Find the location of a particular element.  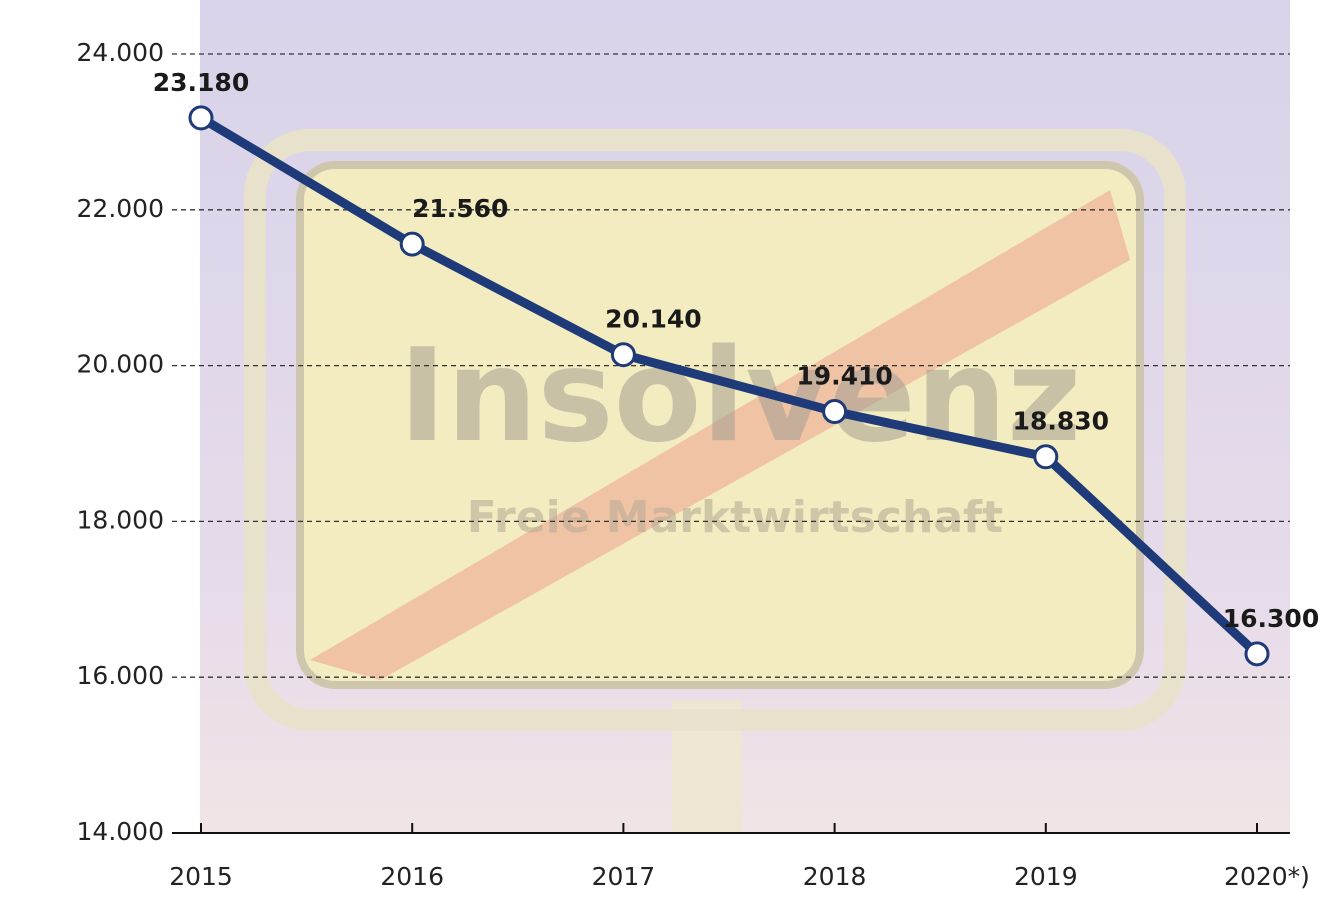

y-tick-label: 24.000 is located at coordinates (120, 52).